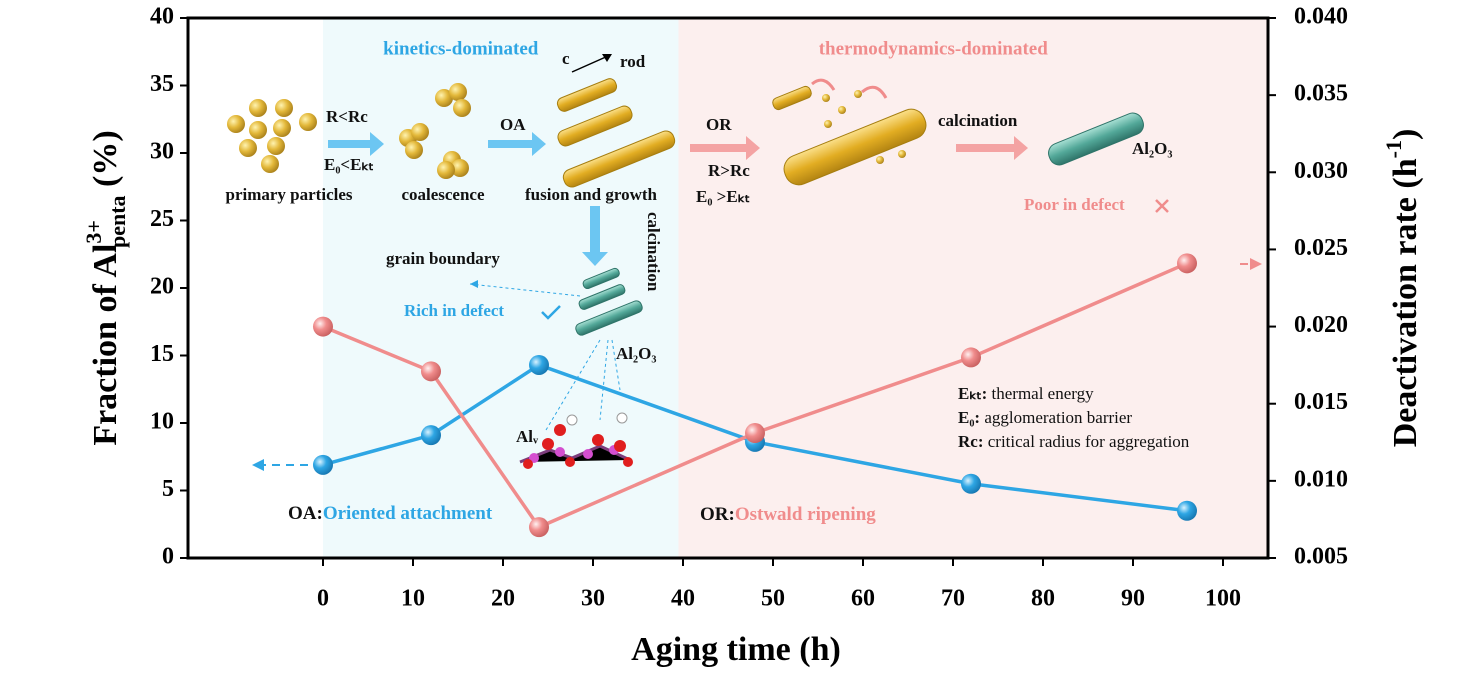  What do you see at coordinates (1321, 17) in the screenshot?
I see `y2-tick-label: 0.040` at bounding box center [1321, 17].